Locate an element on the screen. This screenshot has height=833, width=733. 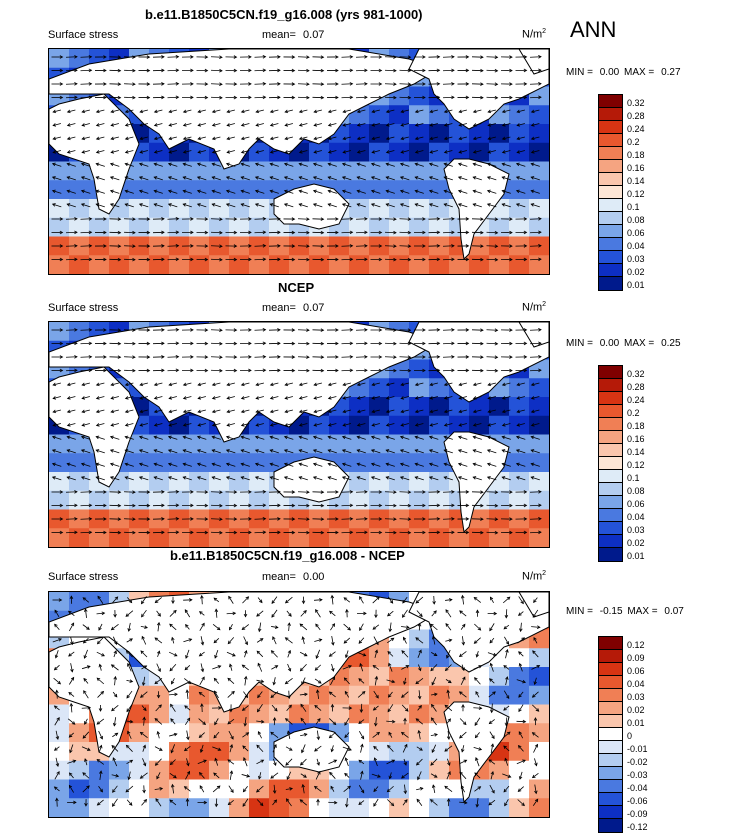
colorbar-label: 0.1 is located at coordinates (633, 478).